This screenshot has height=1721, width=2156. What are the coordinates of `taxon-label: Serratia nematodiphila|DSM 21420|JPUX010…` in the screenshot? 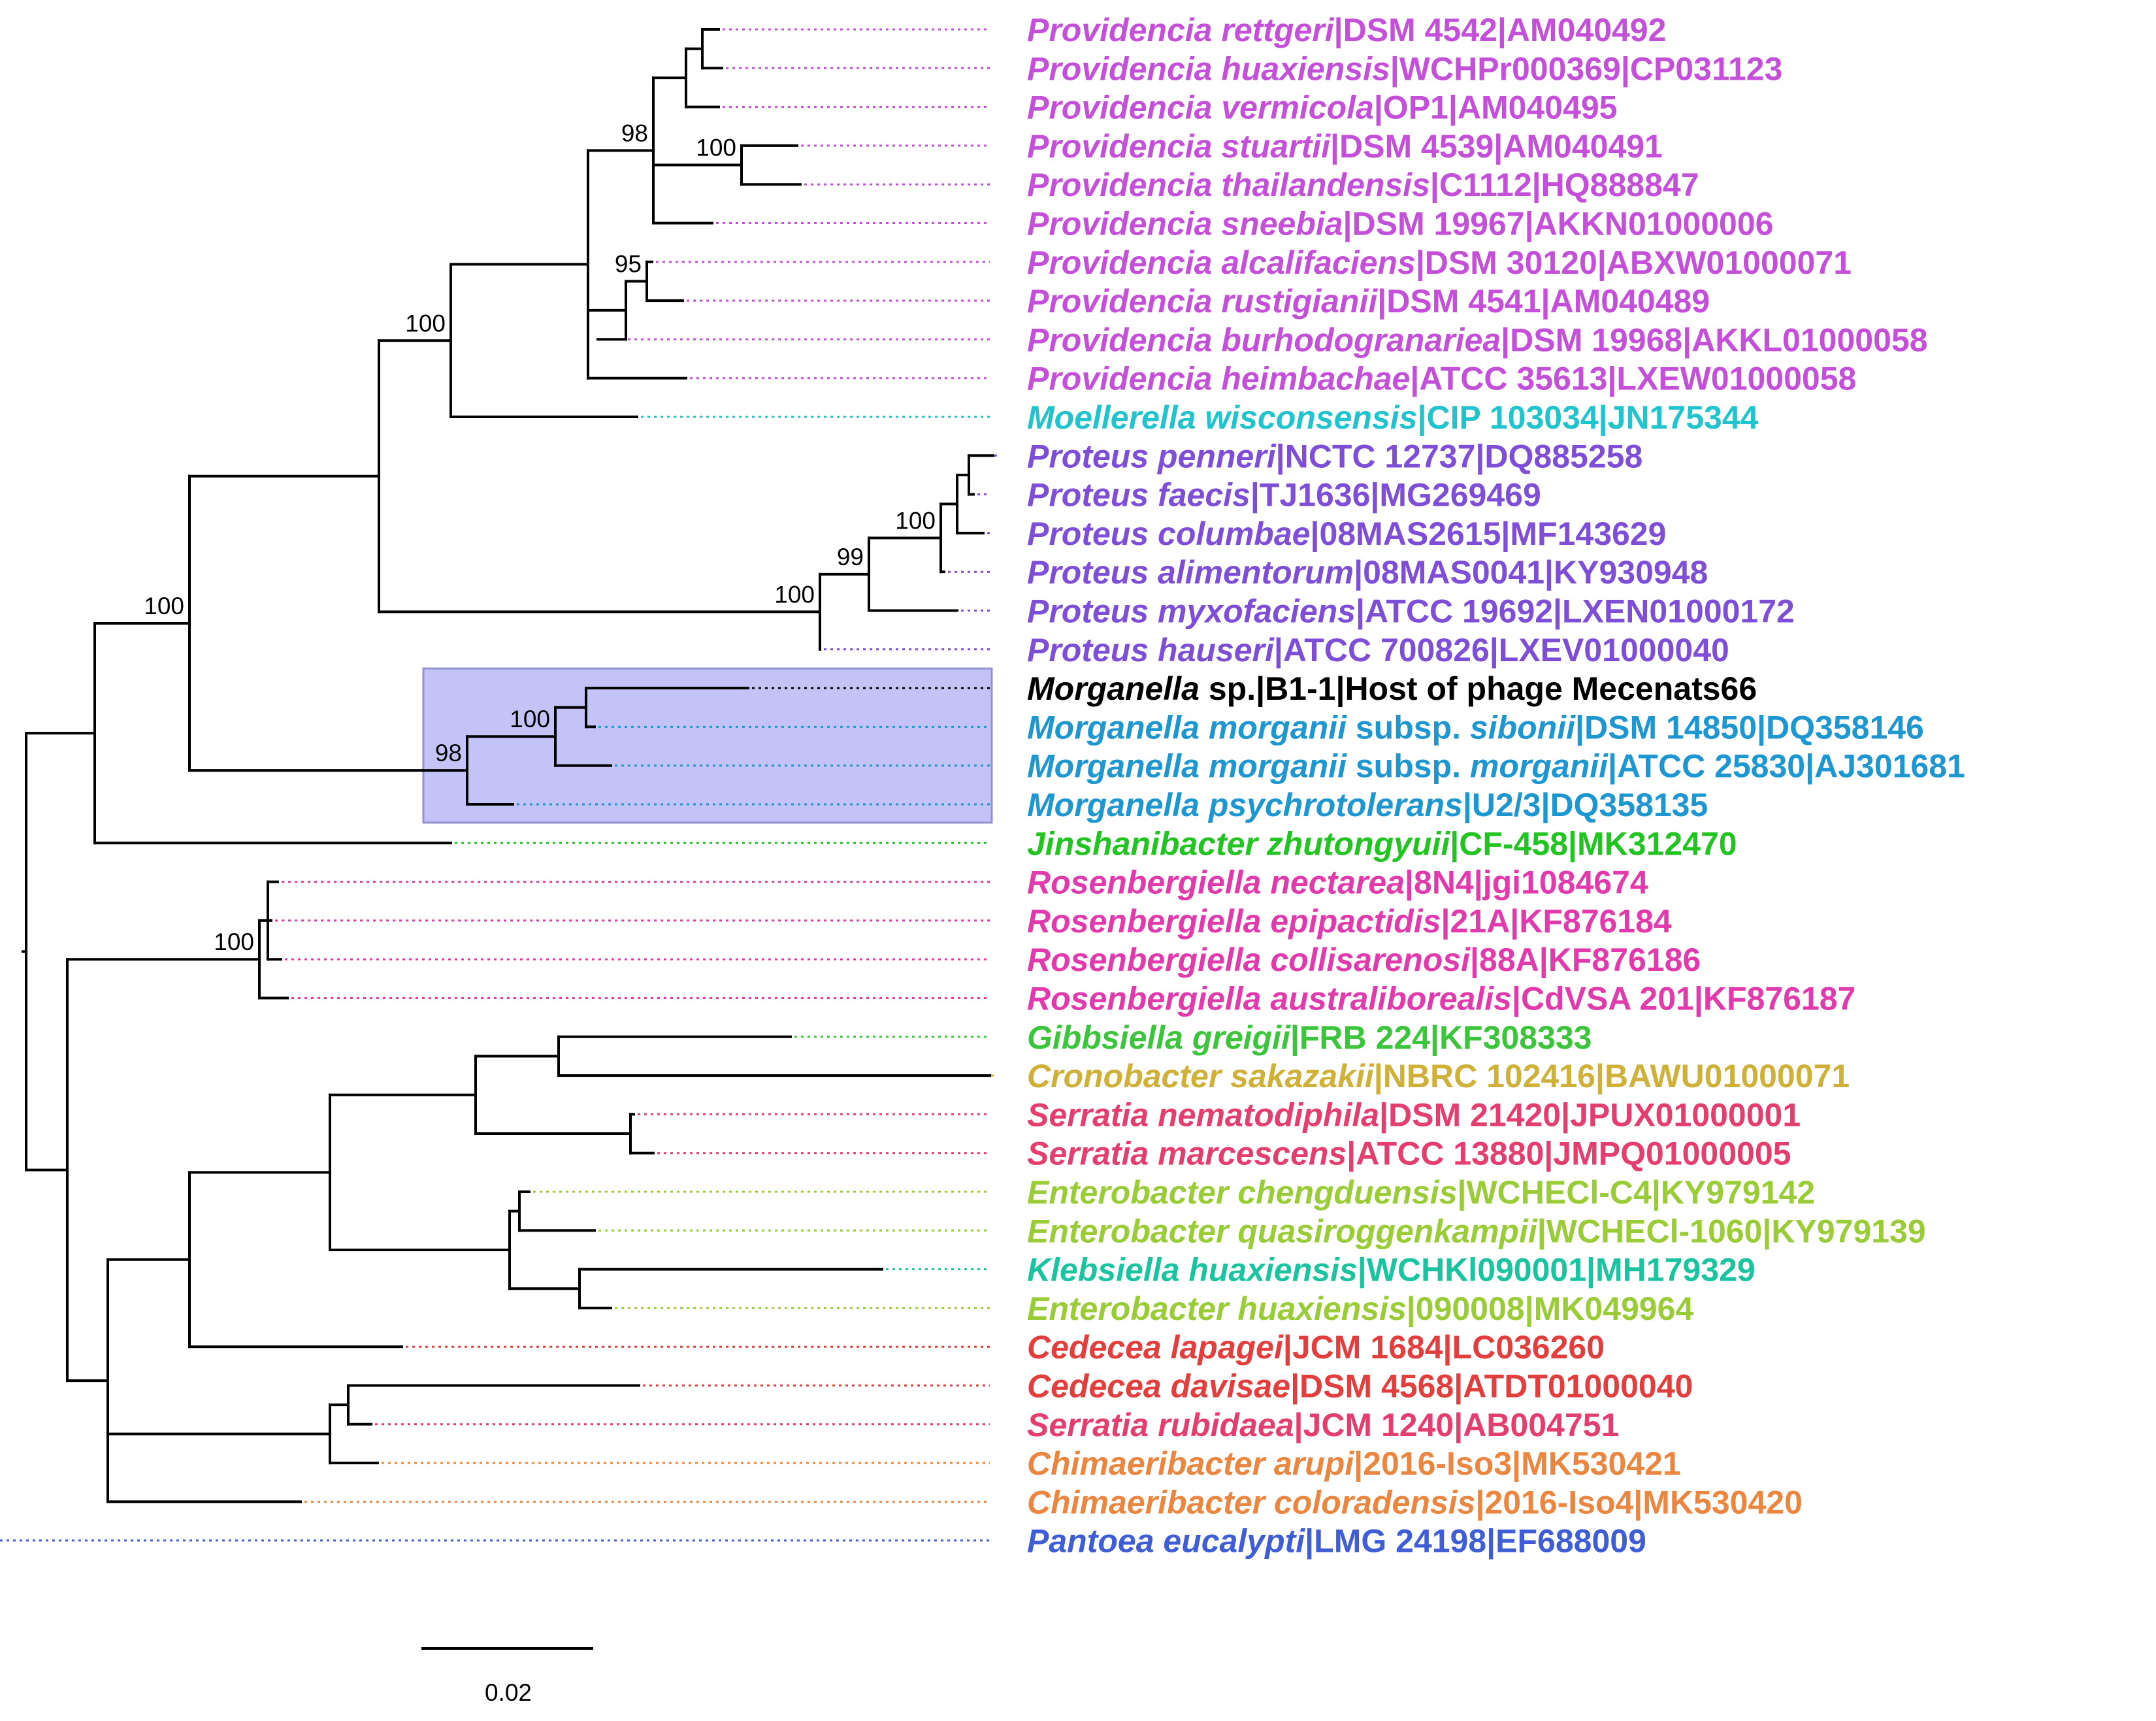 It's located at (1414, 1115).